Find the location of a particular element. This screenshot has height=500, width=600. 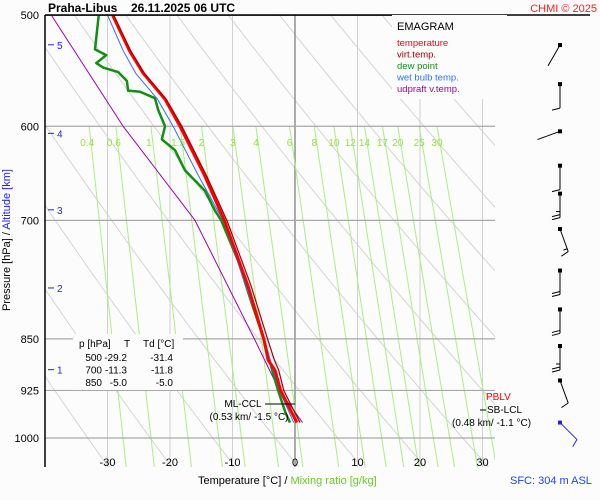

chart-title: Praha-Libus is located at coordinates (83, 8).